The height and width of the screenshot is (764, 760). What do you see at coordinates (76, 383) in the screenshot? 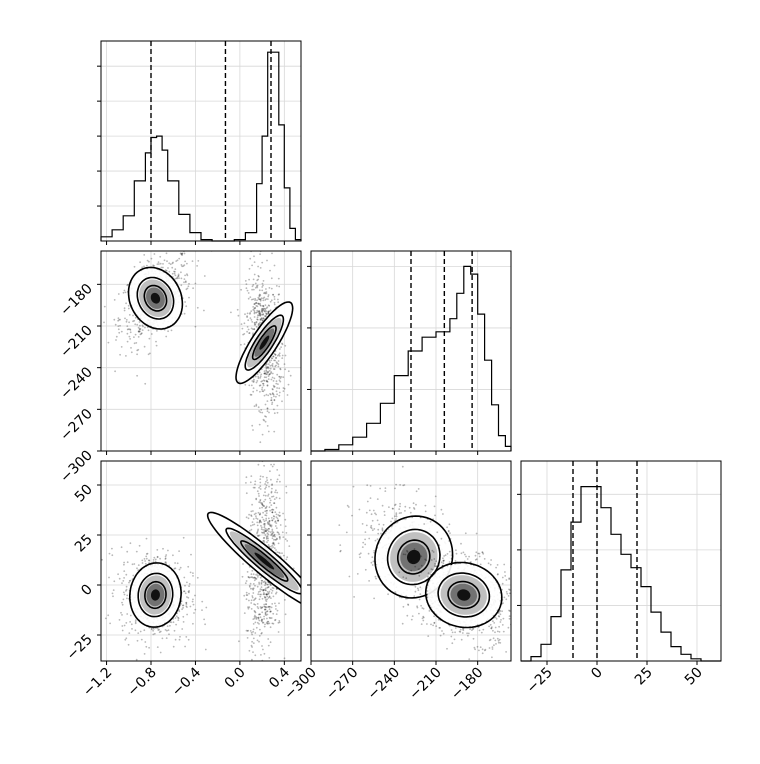
I see `y-tick-label-1-2: −240` at bounding box center [76, 383].